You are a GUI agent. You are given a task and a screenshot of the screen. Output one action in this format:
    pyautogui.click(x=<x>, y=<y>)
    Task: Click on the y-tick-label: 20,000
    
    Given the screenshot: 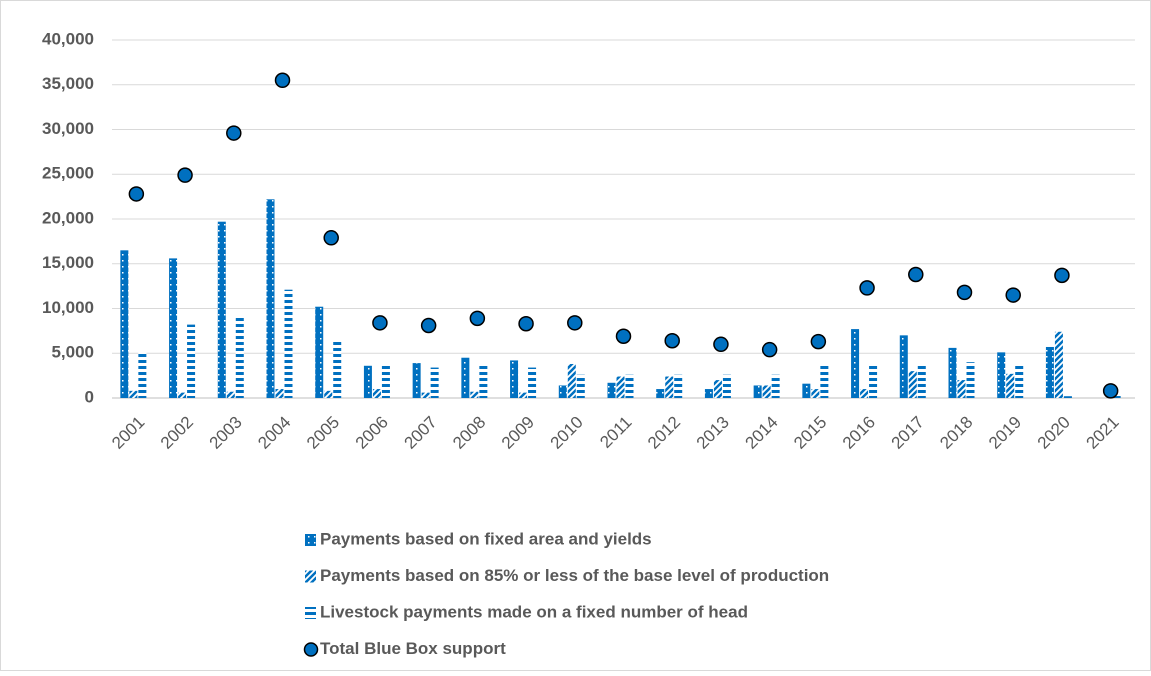 What is the action you would take?
    pyautogui.click(x=68, y=217)
    